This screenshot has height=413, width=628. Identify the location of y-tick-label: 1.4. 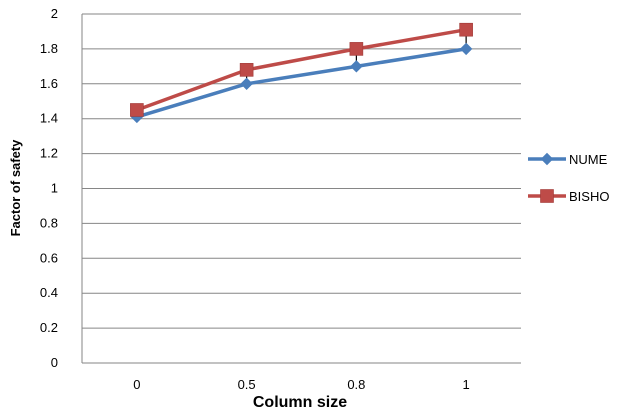
(49, 118).